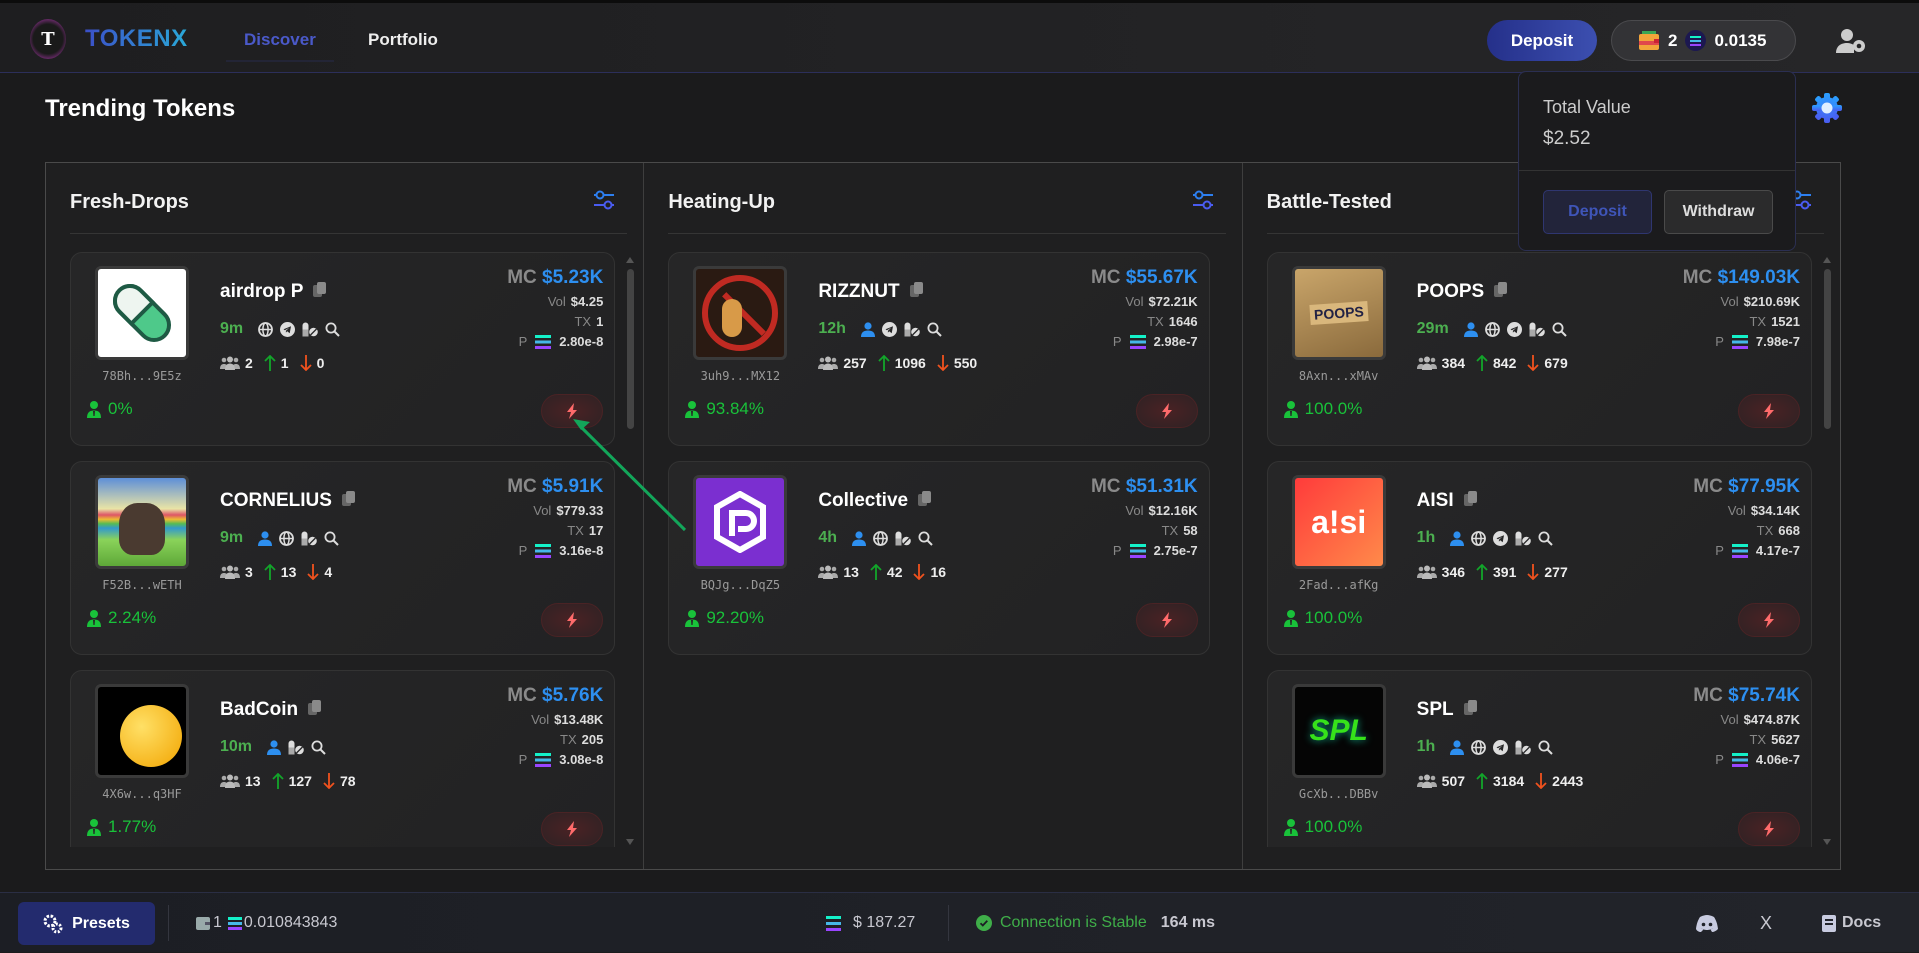  What do you see at coordinates (1450, 291) in the screenshot?
I see `token-name: POOPS` at bounding box center [1450, 291].